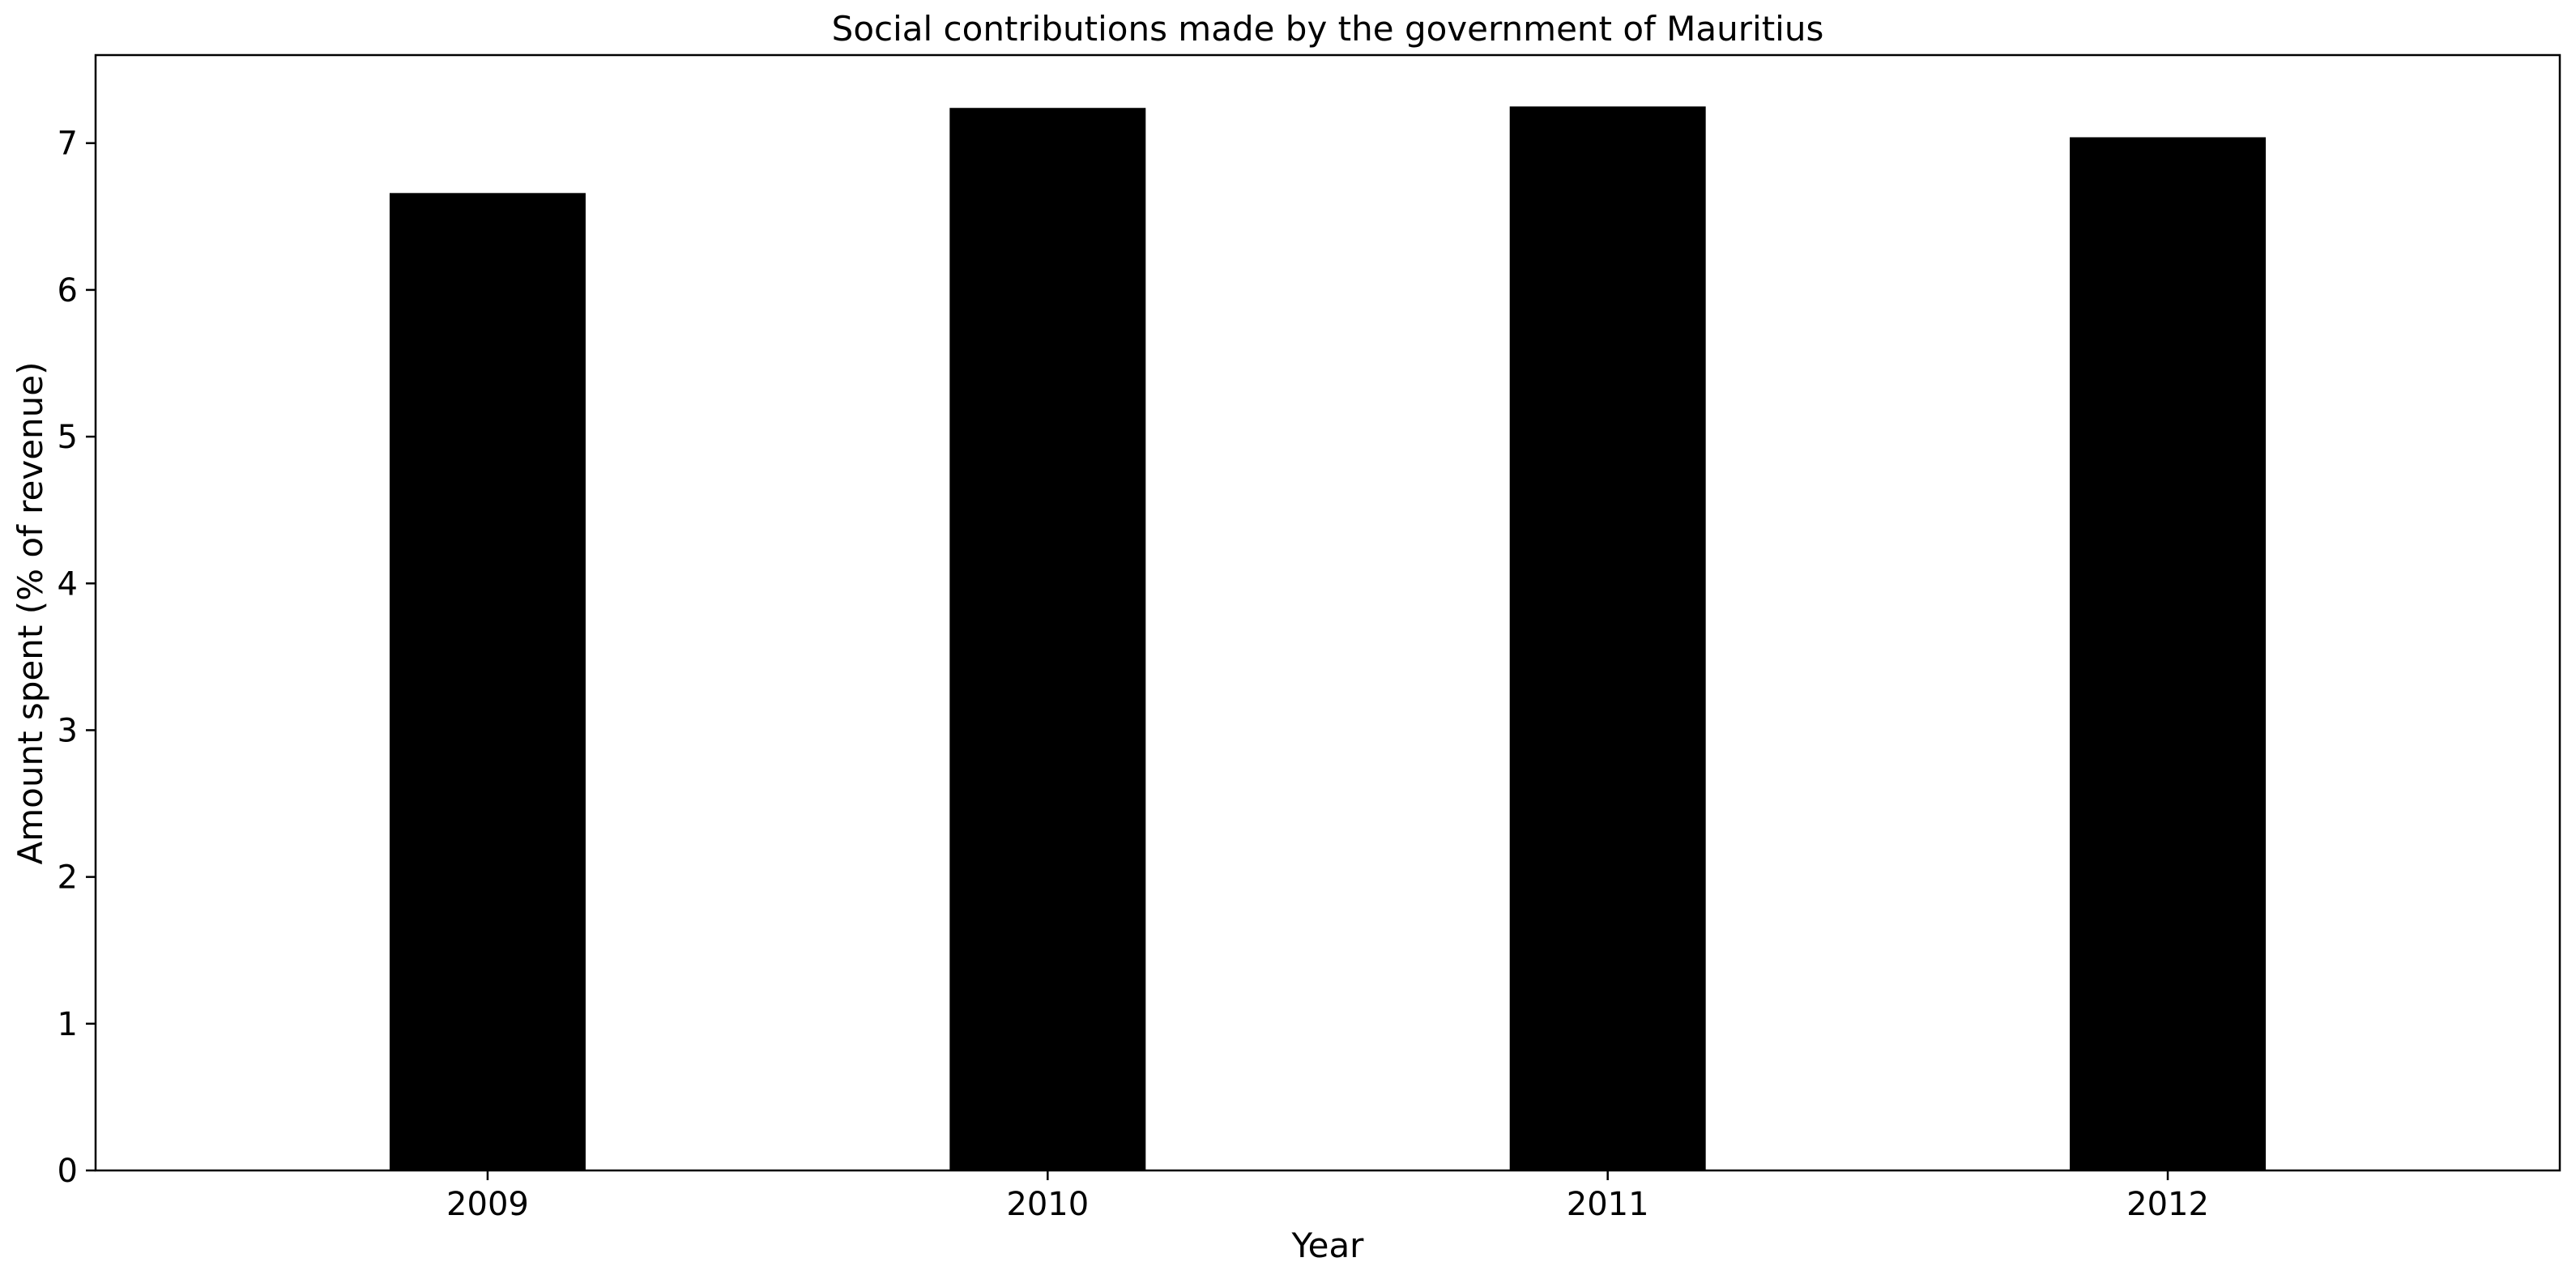 This screenshot has width=2576, height=1279. Describe the element at coordinates (68, 1024) in the screenshot. I see `y-tick-label: 1` at that location.